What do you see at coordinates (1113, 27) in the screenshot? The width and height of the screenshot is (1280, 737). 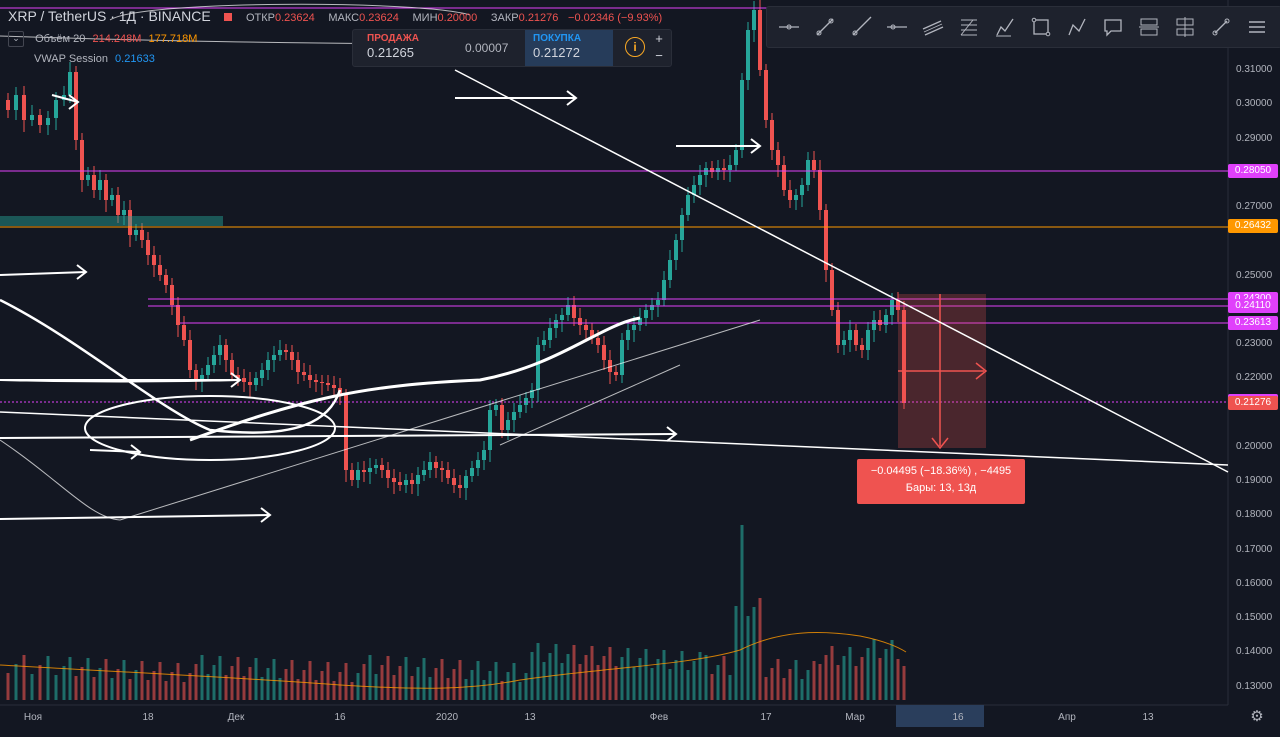 I see `callout-icon` at bounding box center [1113, 27].